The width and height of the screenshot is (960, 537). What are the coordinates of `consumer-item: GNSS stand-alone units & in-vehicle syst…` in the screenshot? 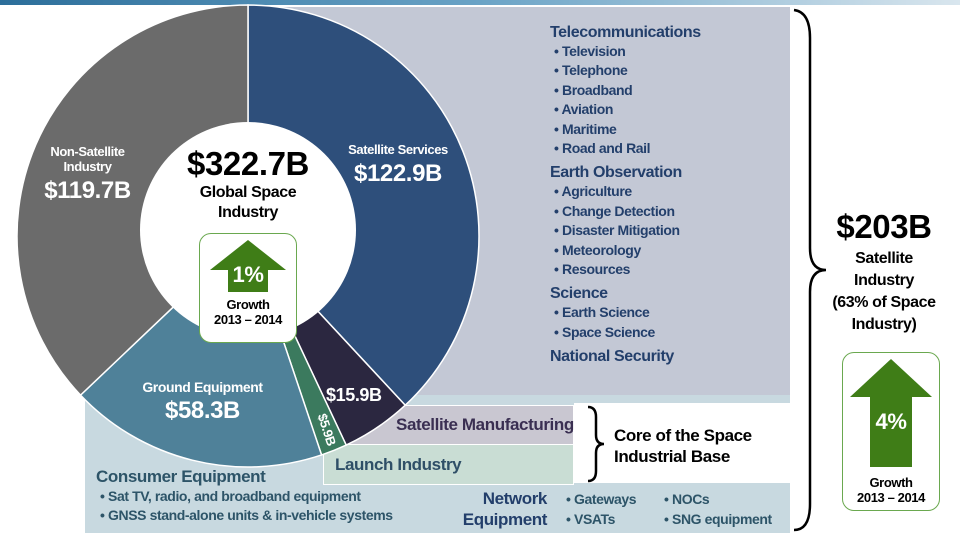 It's located at (244, 515).